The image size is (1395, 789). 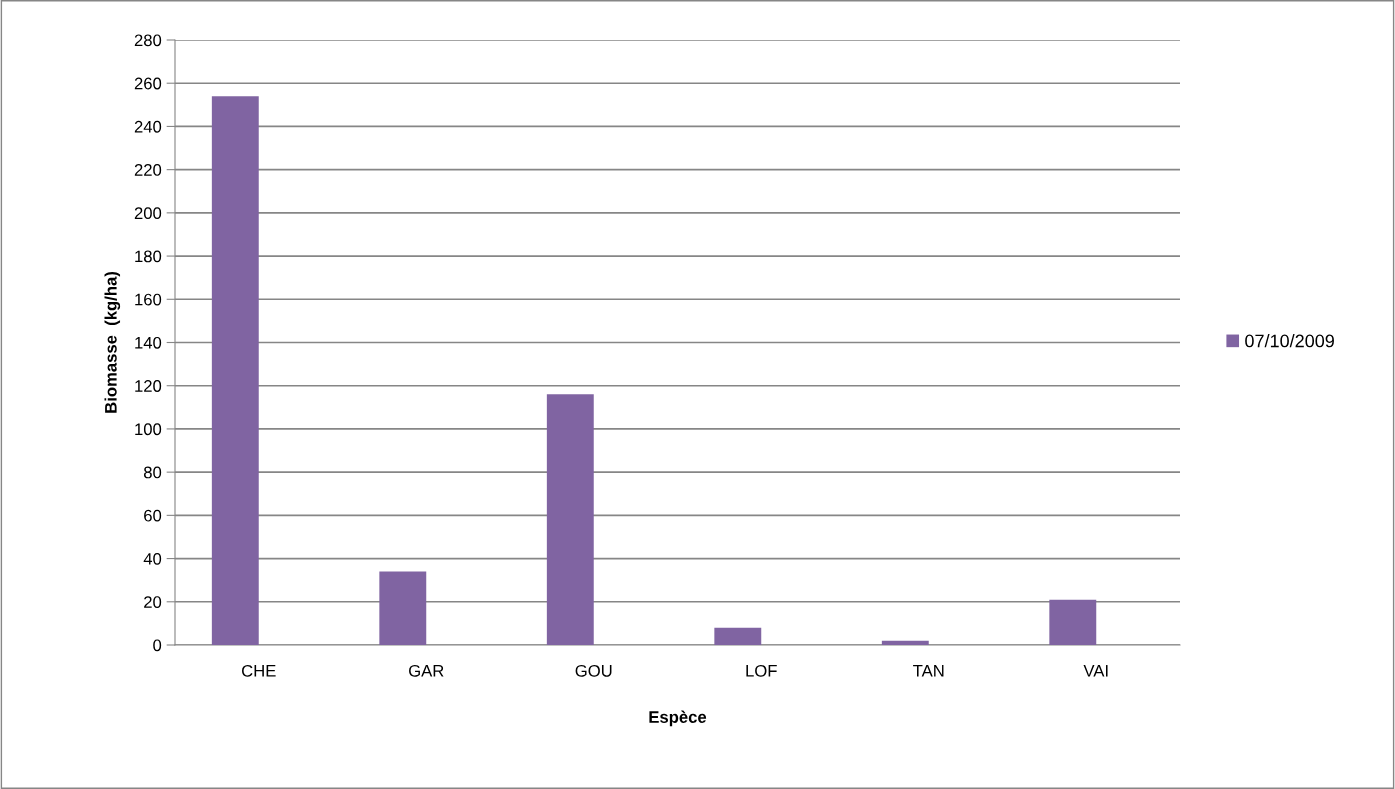 What do you see at coordinates (148, 299) in the screenshot?
I see `y-tick-label: 160` at bounding box center [148, 299].